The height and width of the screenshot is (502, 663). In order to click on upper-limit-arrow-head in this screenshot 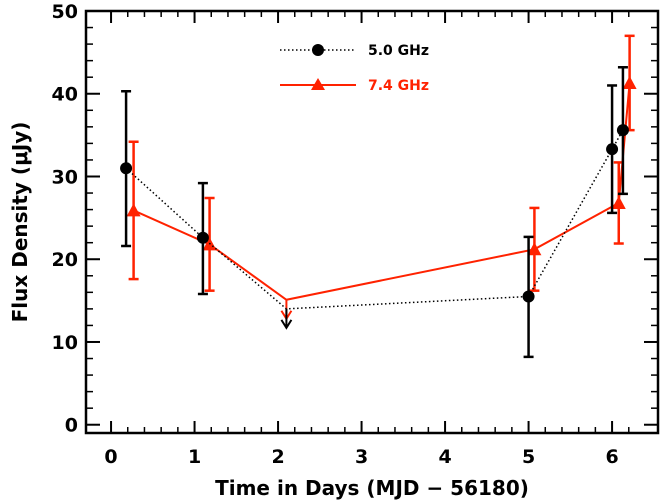, I will do `click(286, 324)`.